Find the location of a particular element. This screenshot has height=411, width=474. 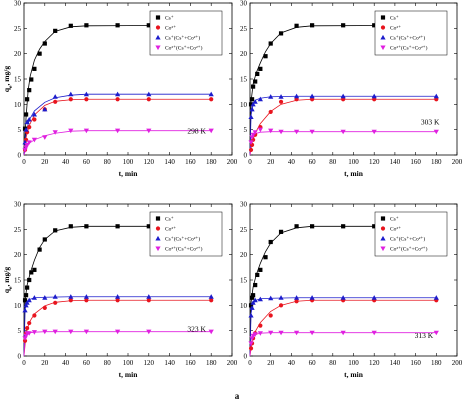

x-tick-label: 20 is located at coordinates (271, 363).